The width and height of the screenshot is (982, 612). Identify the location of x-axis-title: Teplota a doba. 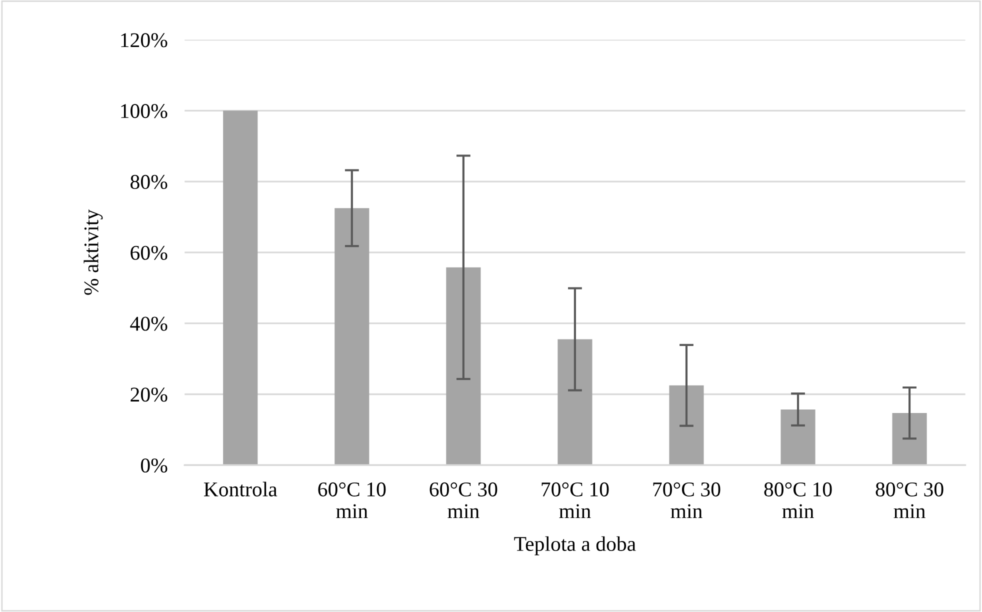
(575, 546).